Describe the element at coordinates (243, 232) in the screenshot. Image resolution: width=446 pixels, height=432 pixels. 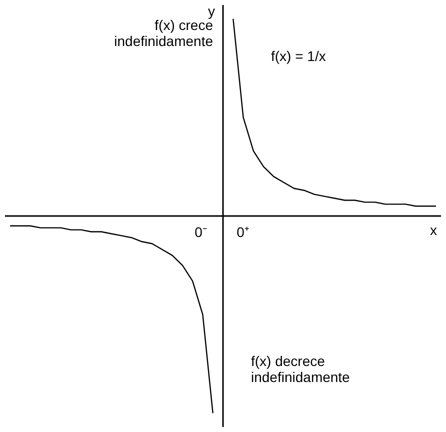
I see `annotation: 0⁺` at that location.